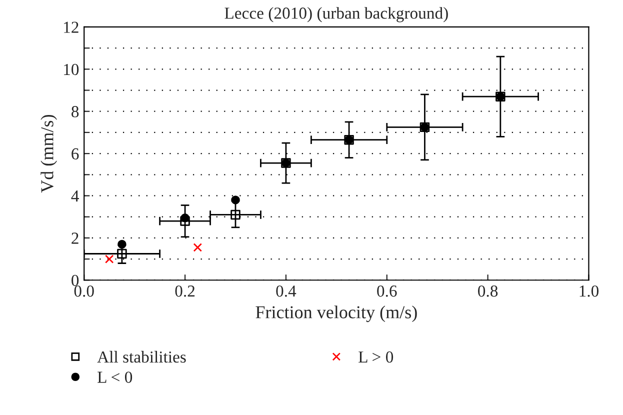 The image size is (623, 415). What do you see at coordinates (185, 291) in the screenshot?
I see `x-tick-label: 0.2` at bounding box center [185, 291].